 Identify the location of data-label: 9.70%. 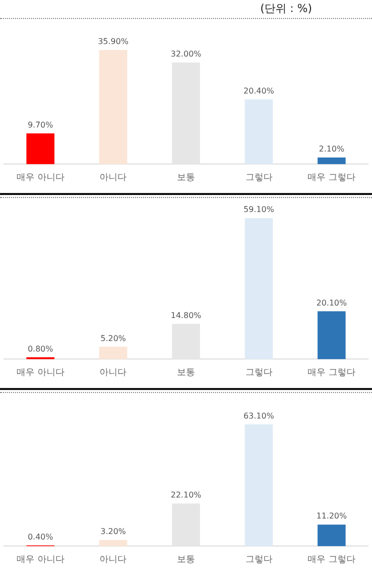
(41, 125).